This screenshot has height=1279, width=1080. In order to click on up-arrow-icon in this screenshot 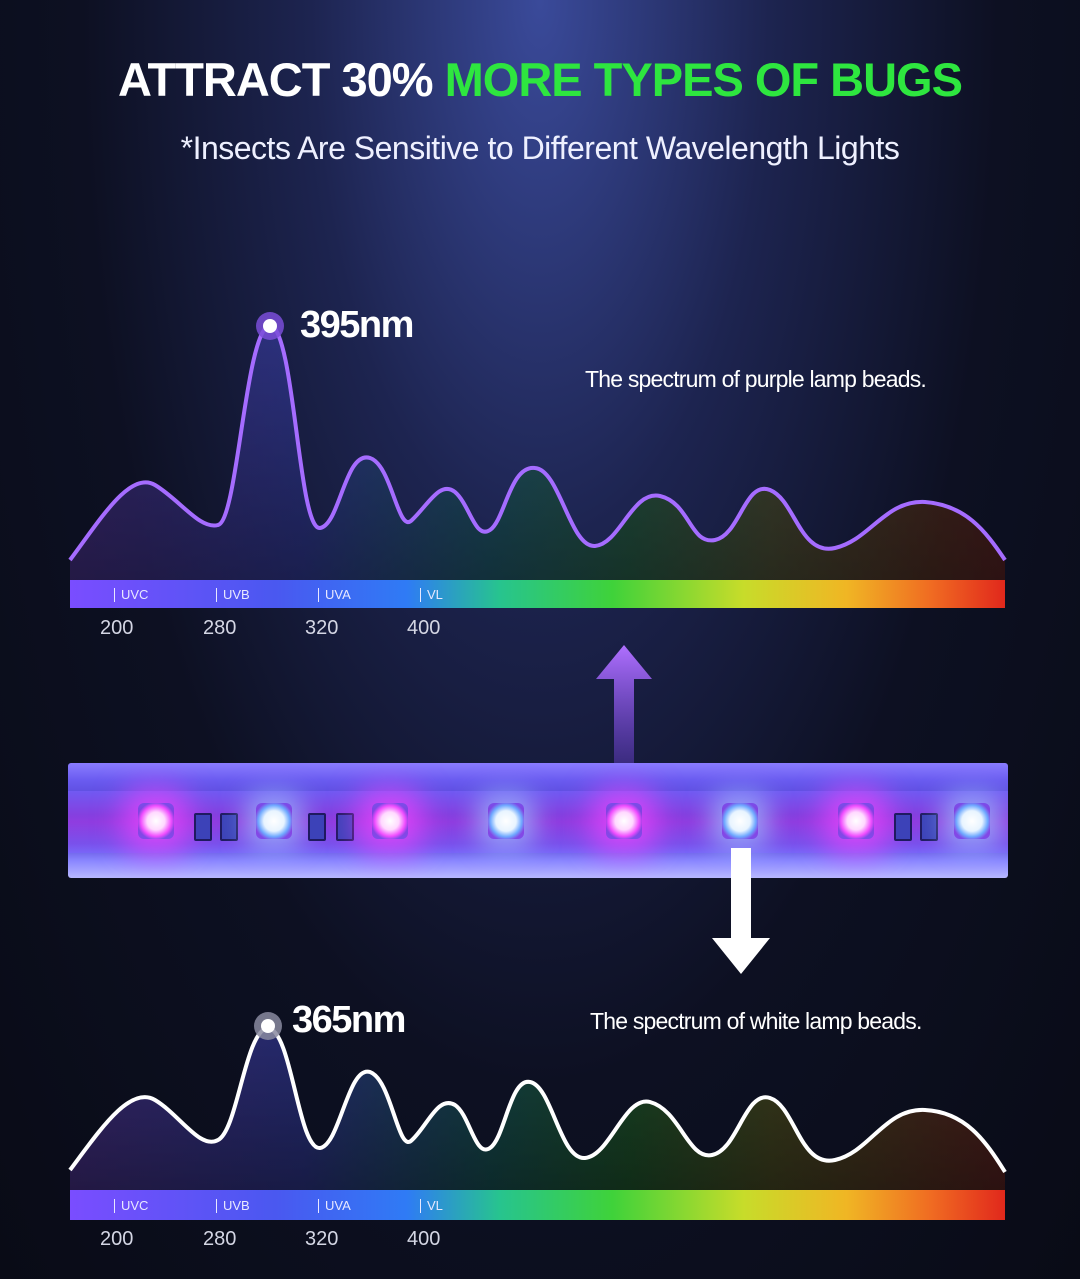, I will do `click(624, 707)`.